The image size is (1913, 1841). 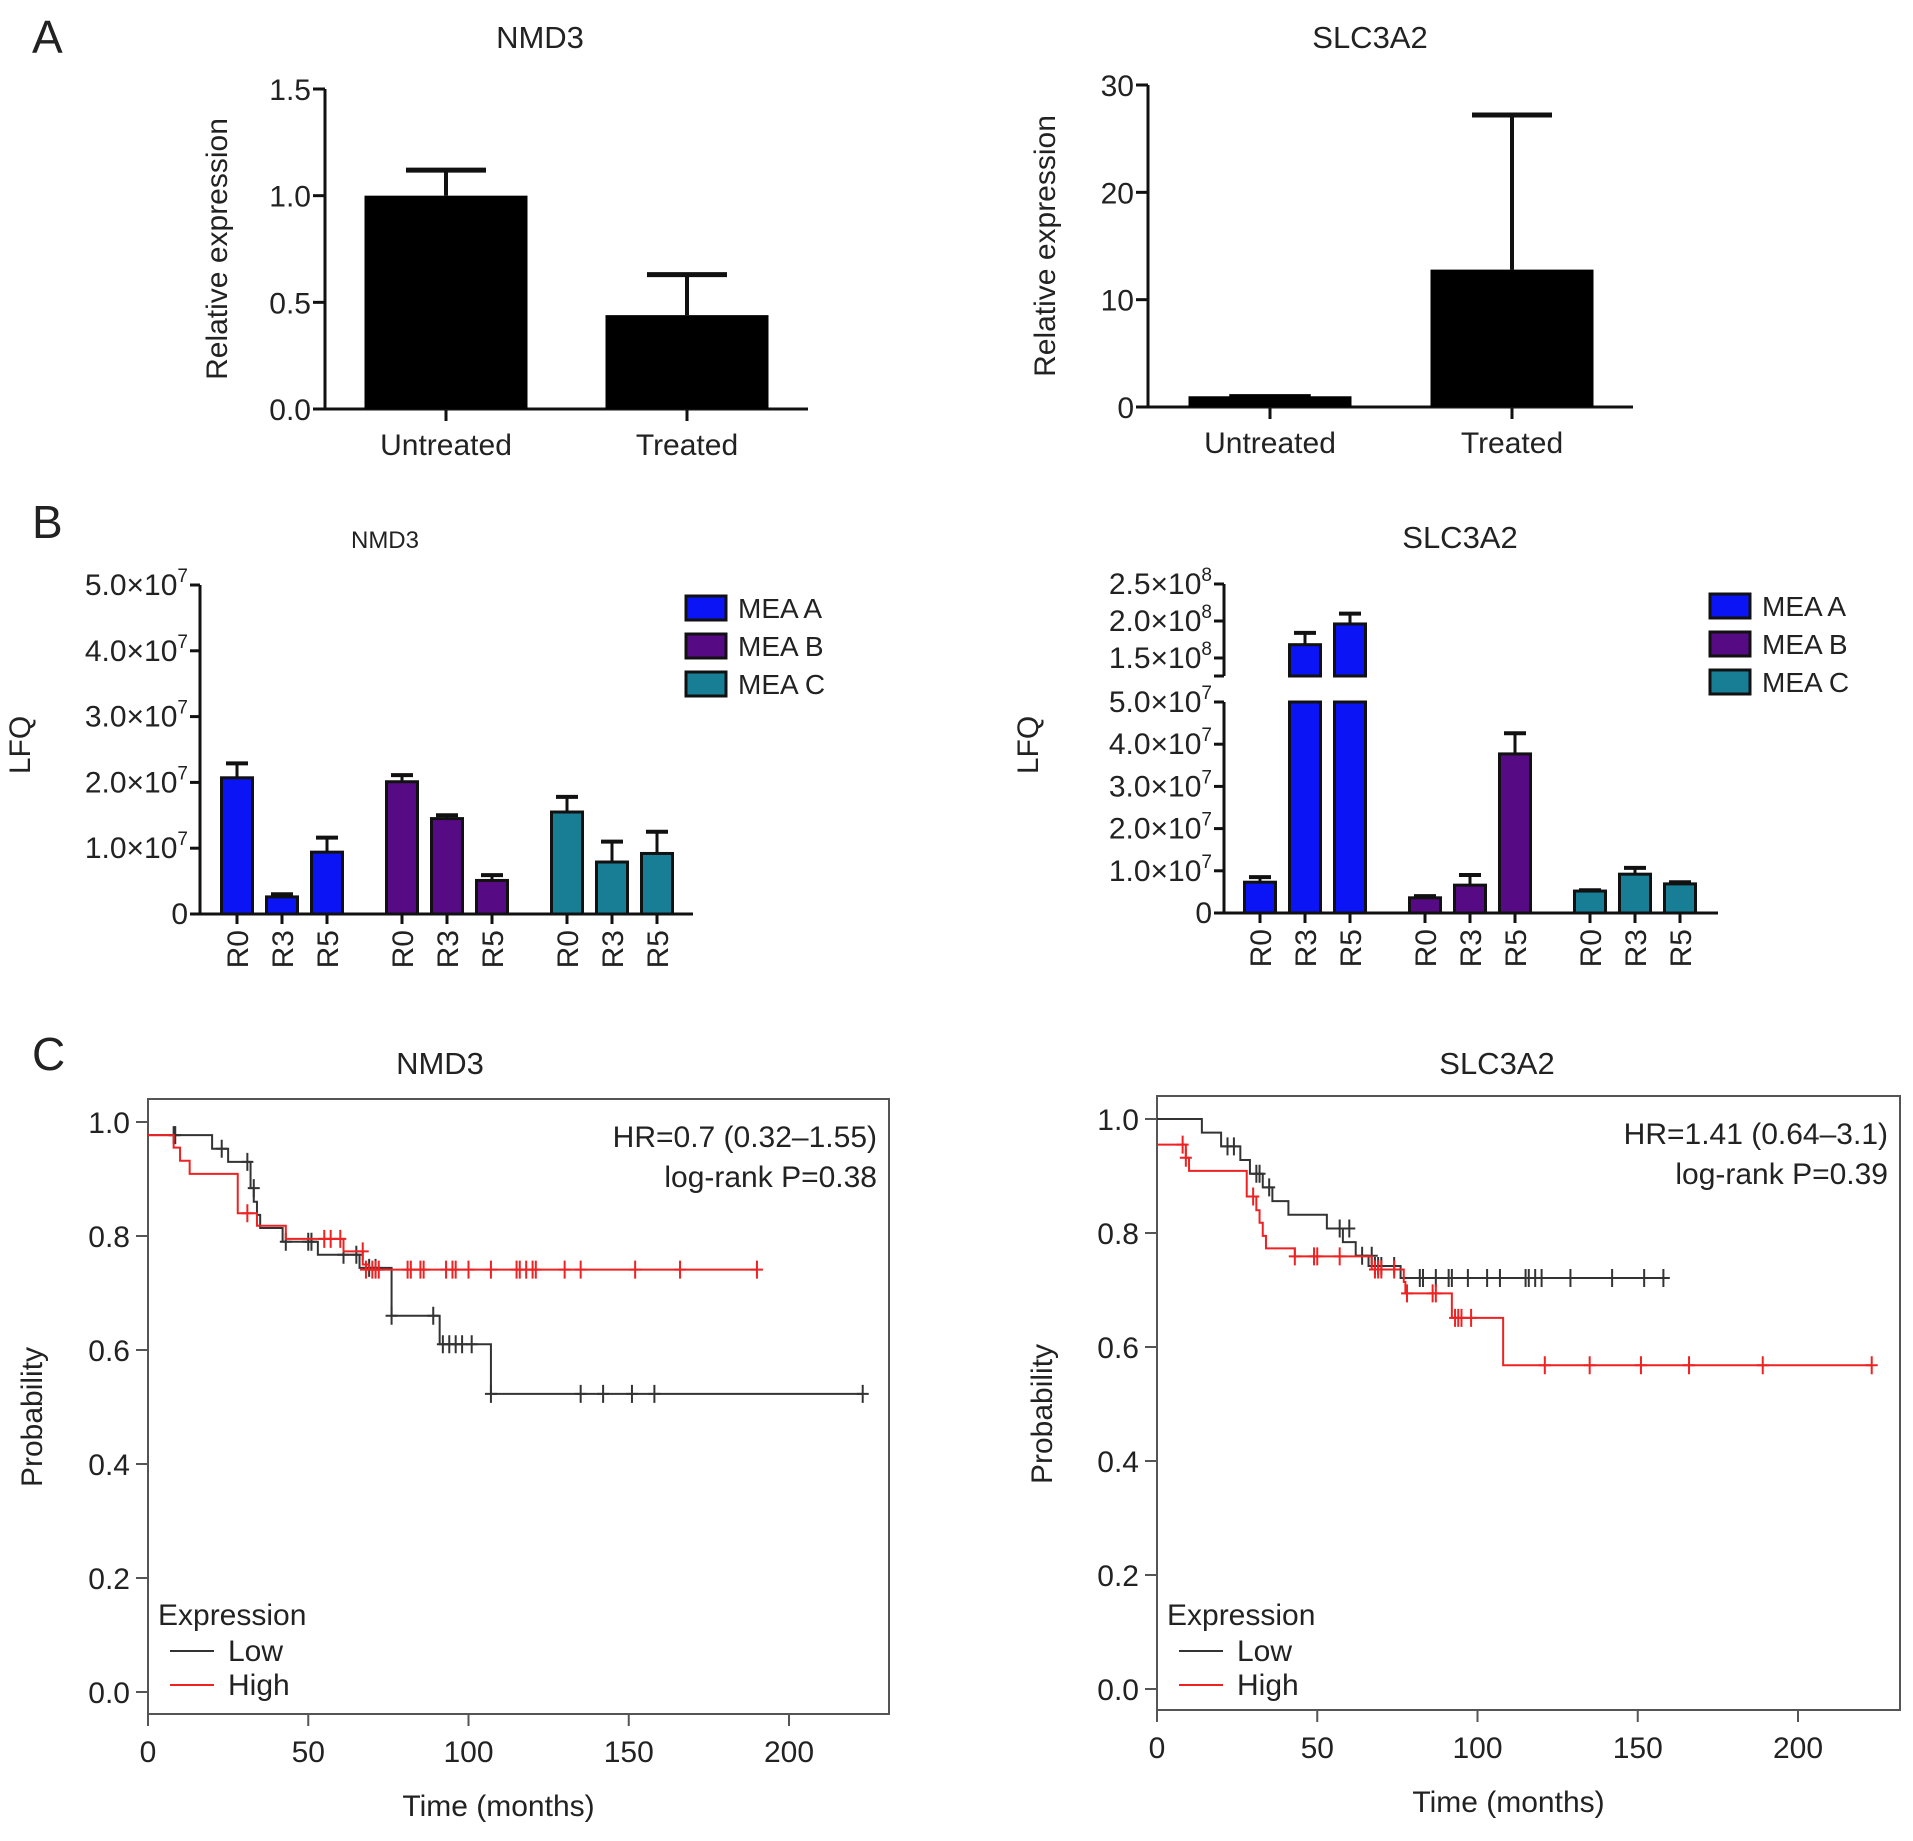 I want to click on y-tick-label: 4.0×10⁷, so click(x=1160, y=743).